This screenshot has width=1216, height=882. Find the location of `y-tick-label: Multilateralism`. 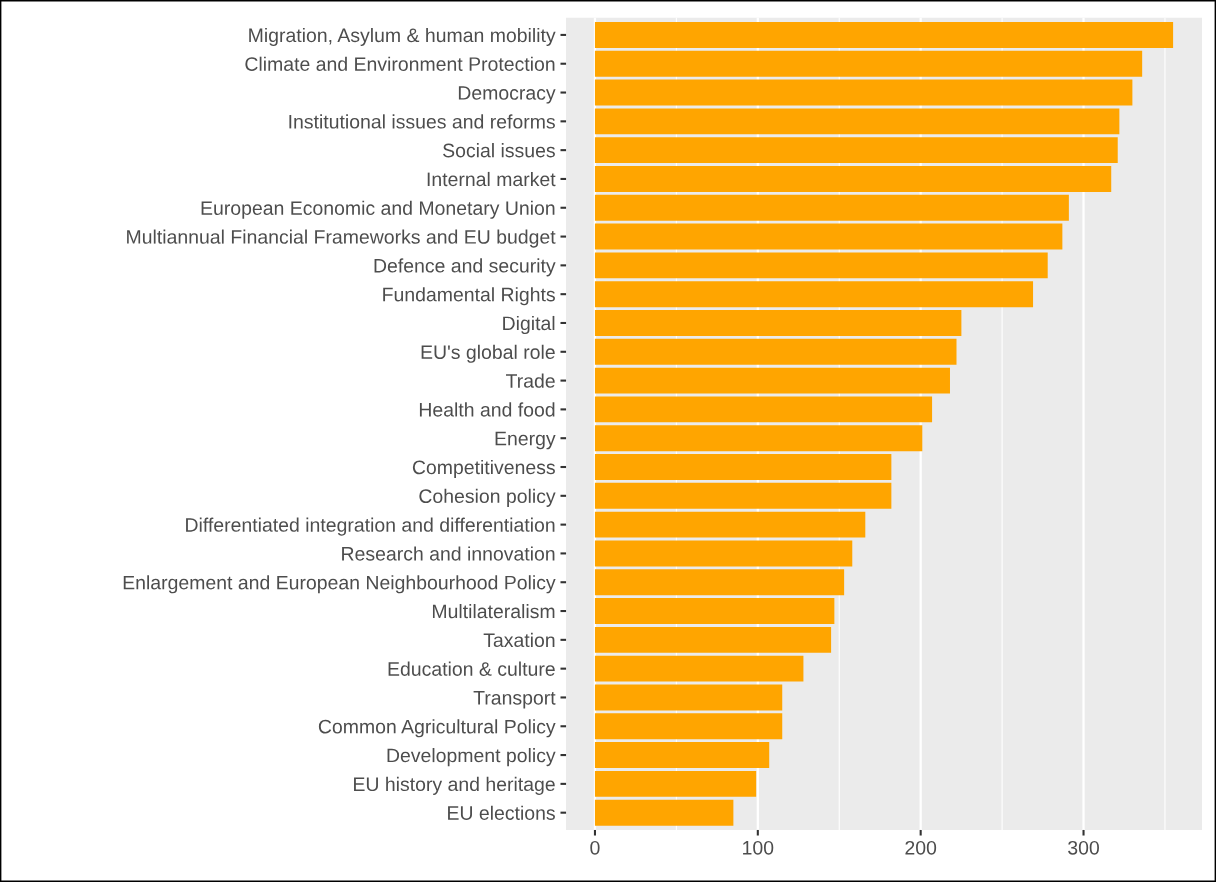

y-tick-label: Multilateralism is located at coordinates (493, 611).